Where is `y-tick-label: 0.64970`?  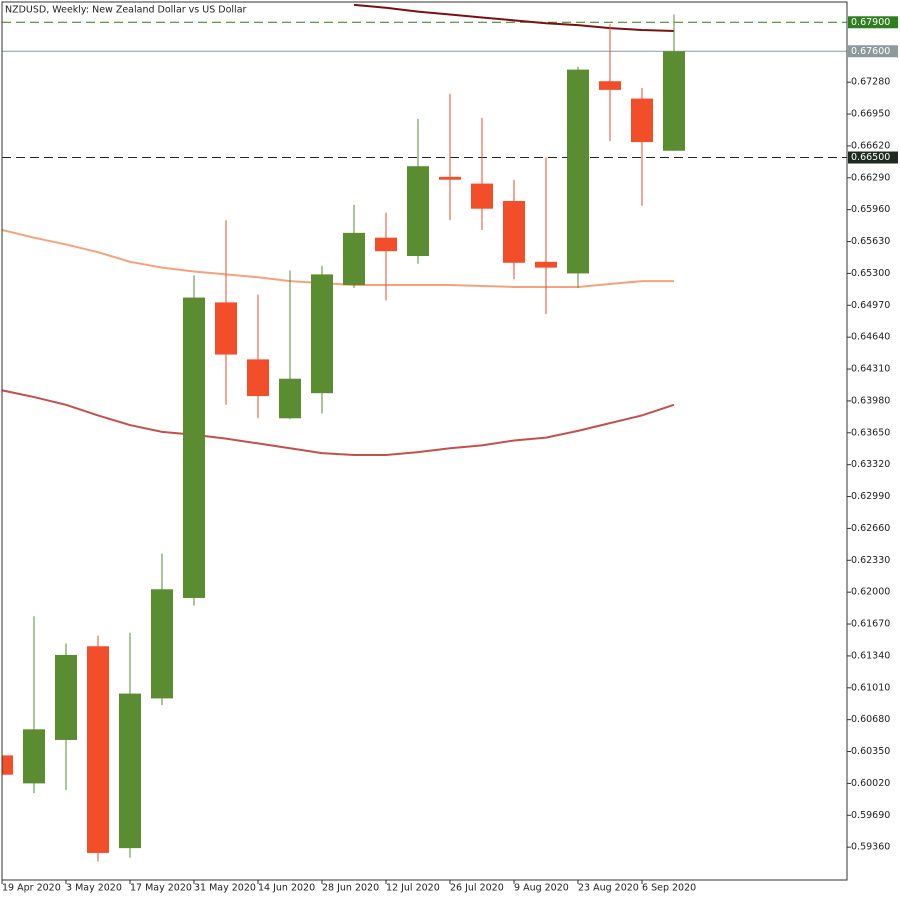 y-tick-label: 0.64970 is located at coordinates (870, 305).